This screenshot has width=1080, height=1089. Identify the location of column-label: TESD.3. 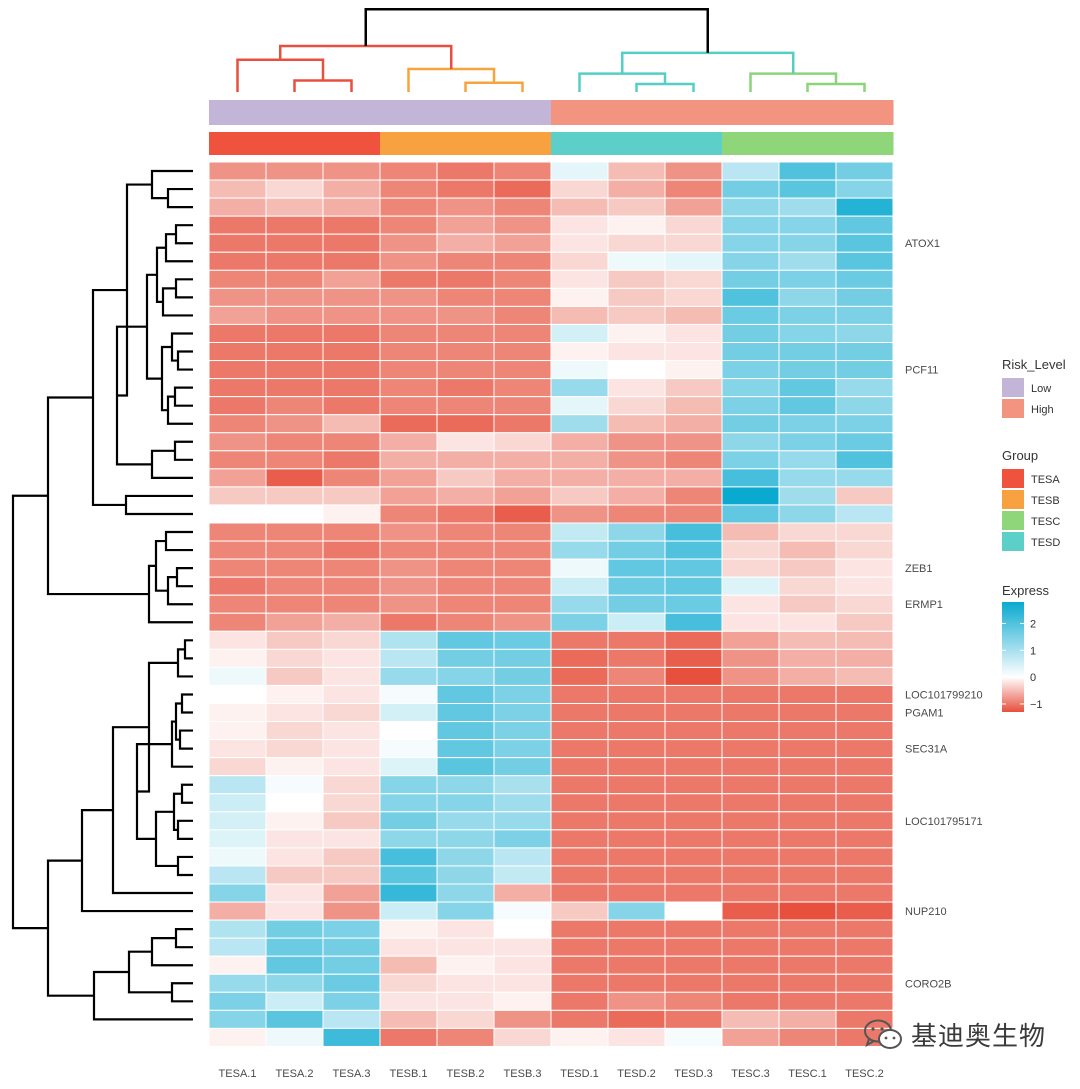
(693, 1074).